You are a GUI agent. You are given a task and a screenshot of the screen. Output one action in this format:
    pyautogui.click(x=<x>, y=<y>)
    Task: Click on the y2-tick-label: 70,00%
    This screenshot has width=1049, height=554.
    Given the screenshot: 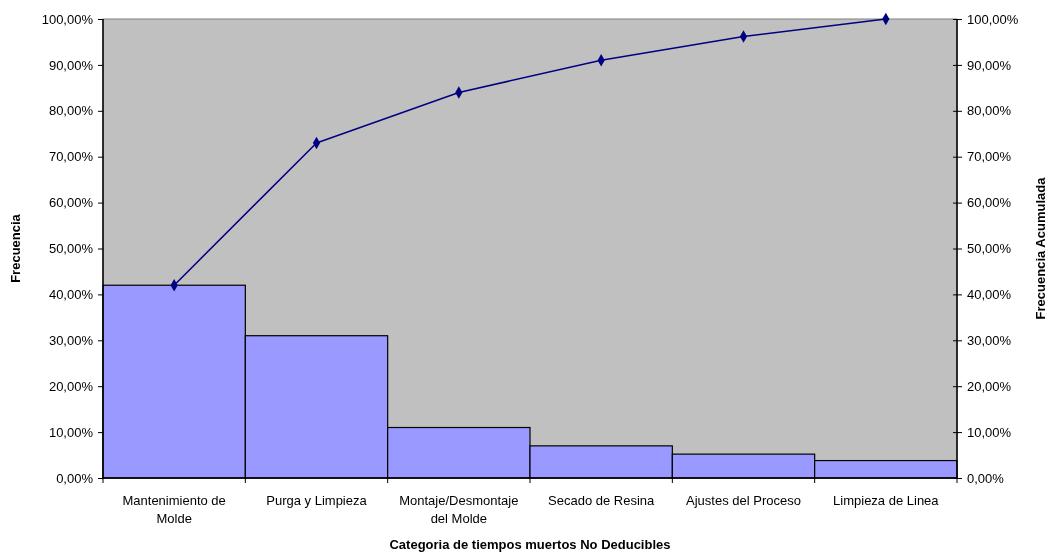 What is the action you would take?
    pyautogui.click(x=989, y=157)
    